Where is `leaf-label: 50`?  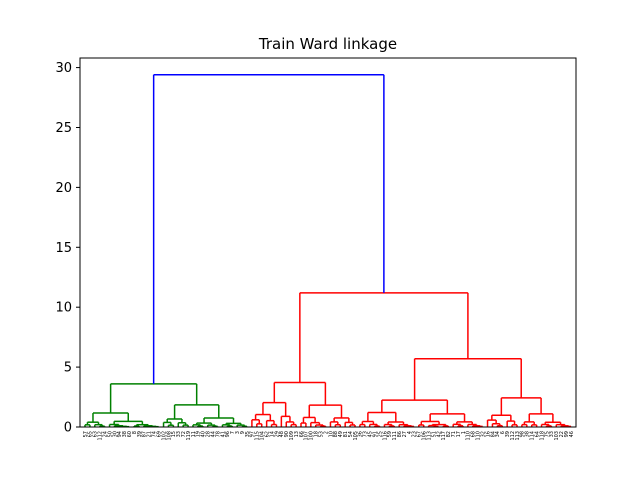
leaf-label: 50 is located at coordinates (110, 434).